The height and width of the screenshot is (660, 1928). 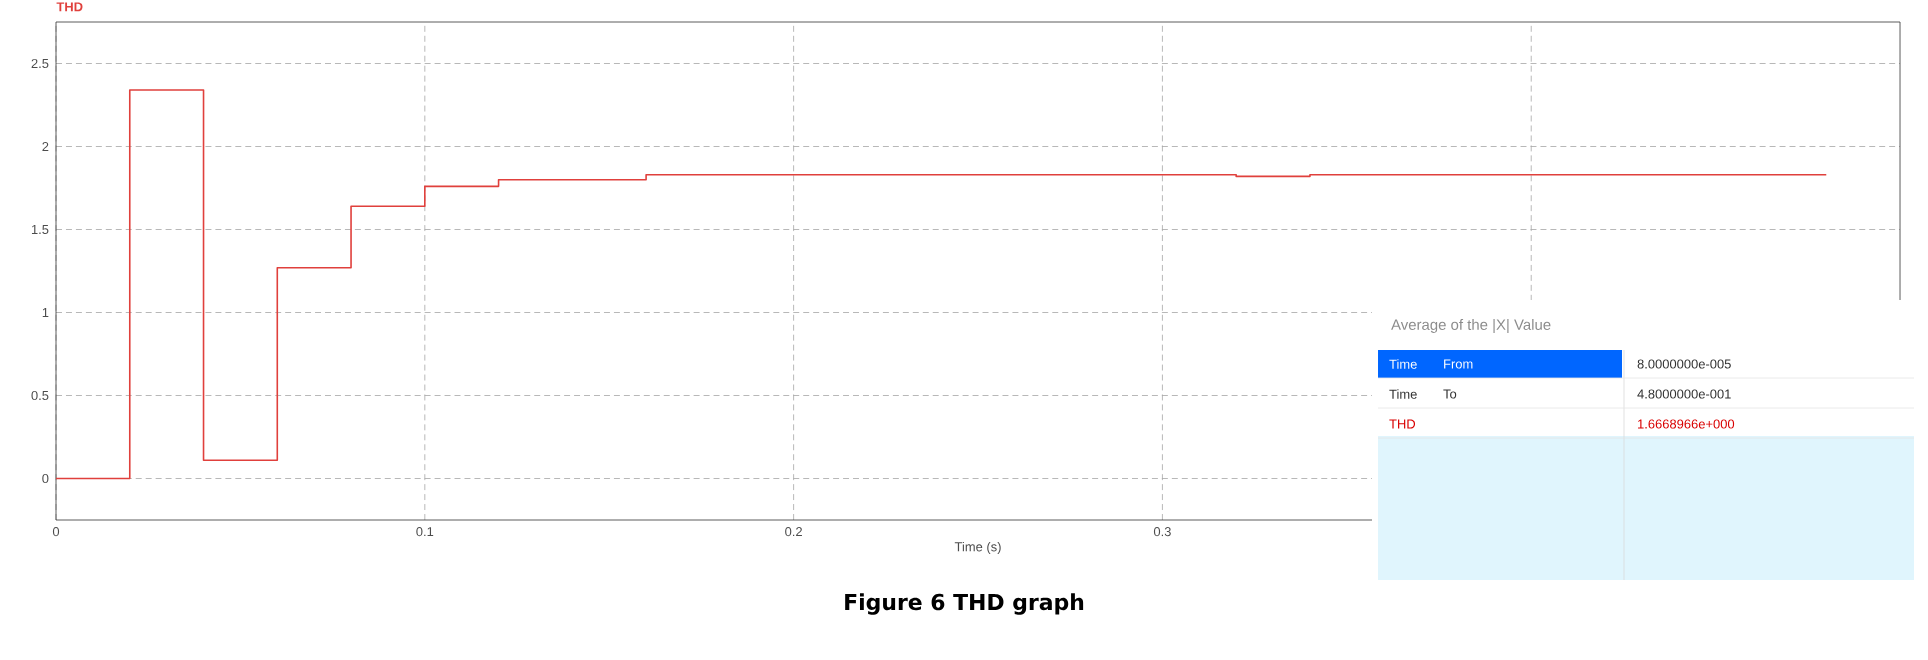 I want to click on text: Figure 6 THD graph, so click(x=964, y=604).